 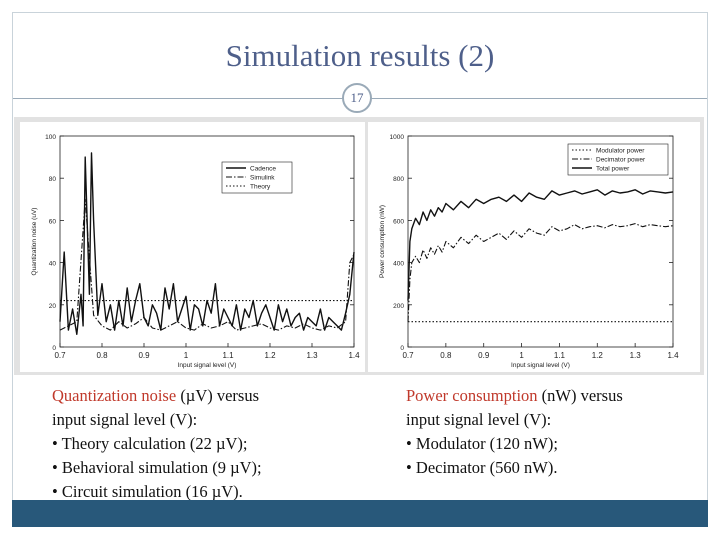 I want to click on legend-label: Cadence, so click(x=263, y=169).